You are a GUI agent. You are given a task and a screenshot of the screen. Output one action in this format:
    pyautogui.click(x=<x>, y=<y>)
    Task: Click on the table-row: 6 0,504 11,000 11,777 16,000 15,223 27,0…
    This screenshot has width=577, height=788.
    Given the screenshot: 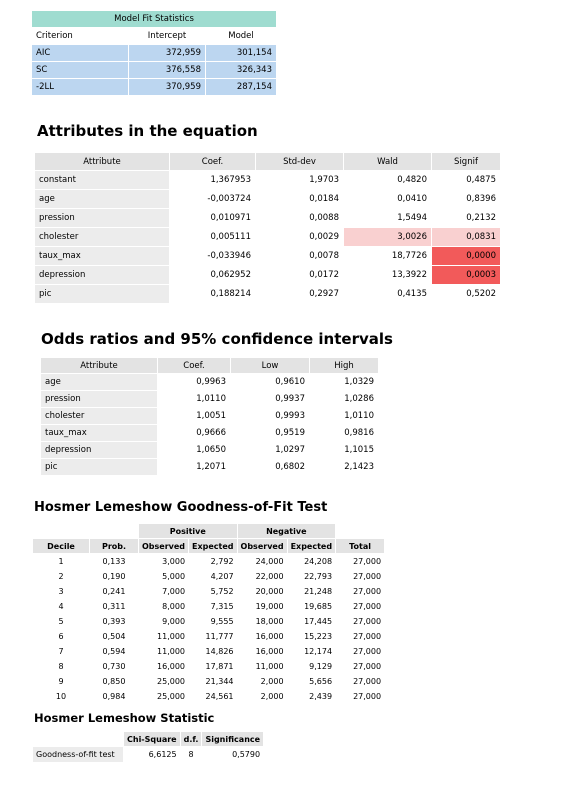 What is the action you would take?
    pyautogui.click(x=208, y=636)
    